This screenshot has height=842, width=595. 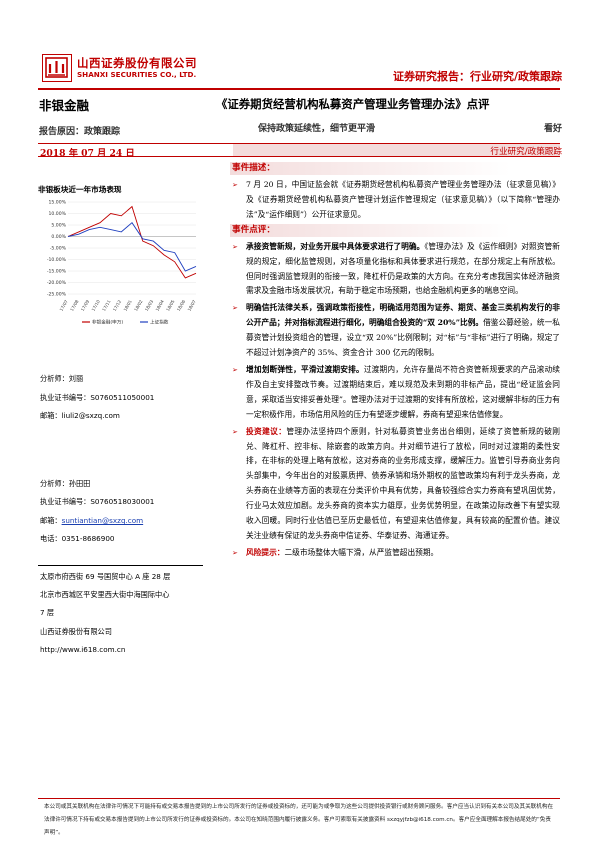 I want to click on x-tick-label: 18/02, so click(x=138, y=305).